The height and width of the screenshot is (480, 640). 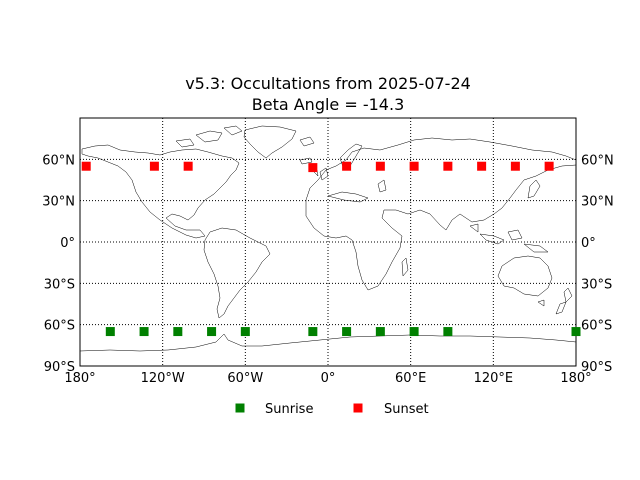 What do you see at coordinates (588, 243) in the screenshot?
I see `y-tick-label-right-0deg: 0°` at bounding box center [588, 243].